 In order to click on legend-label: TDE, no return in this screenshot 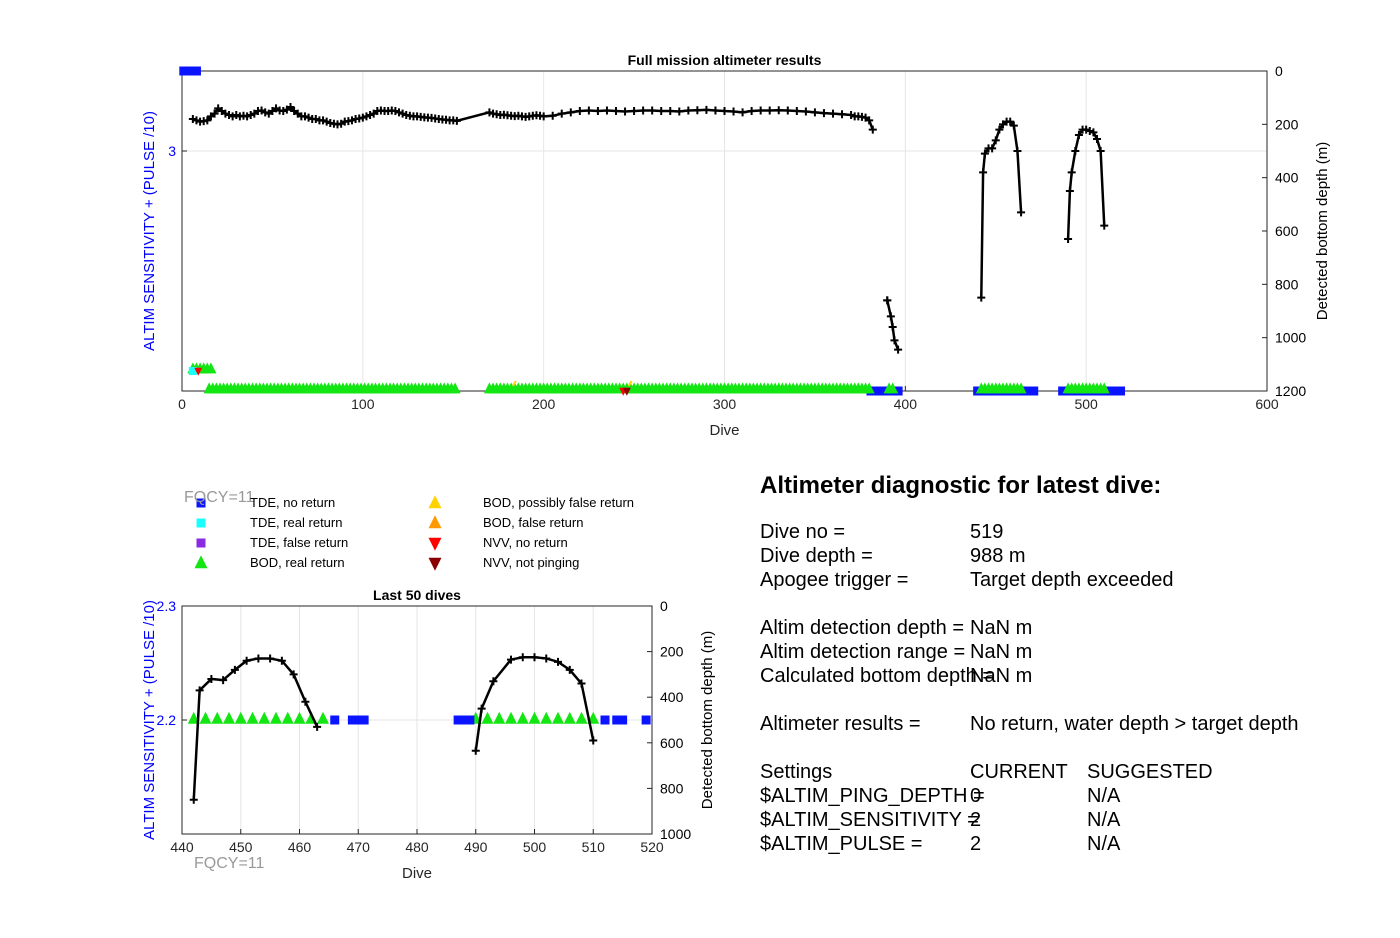, I will do `click(293, 502)`.